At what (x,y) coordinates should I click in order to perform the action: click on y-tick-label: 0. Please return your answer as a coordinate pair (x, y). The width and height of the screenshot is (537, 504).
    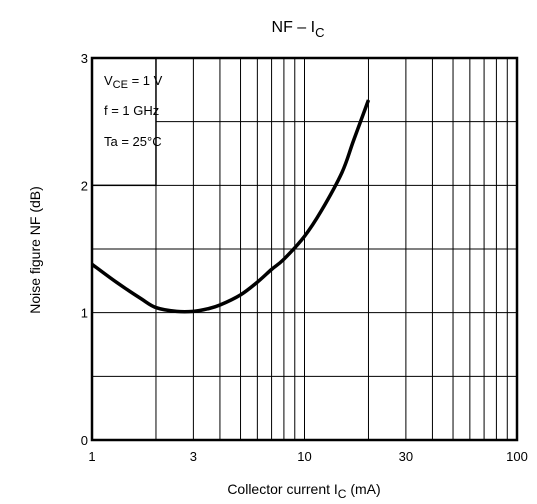
    Looking at the image, I should click on (84, 440).